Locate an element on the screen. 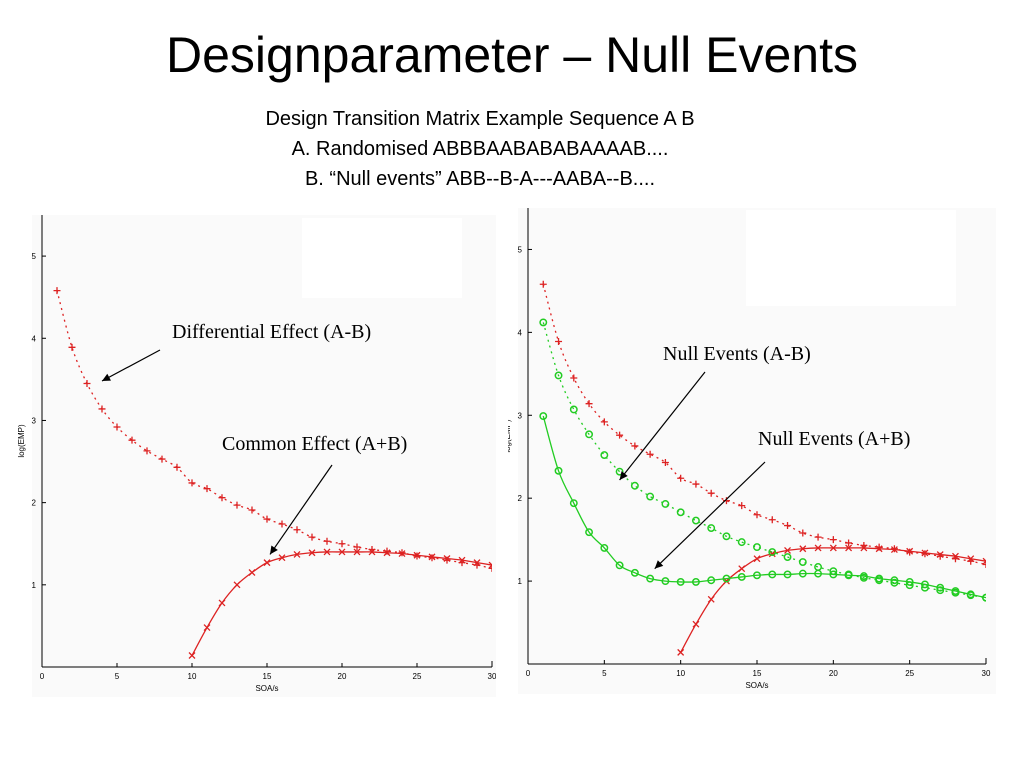  y-tick-label: 5 is located at coordinates (520, 249).